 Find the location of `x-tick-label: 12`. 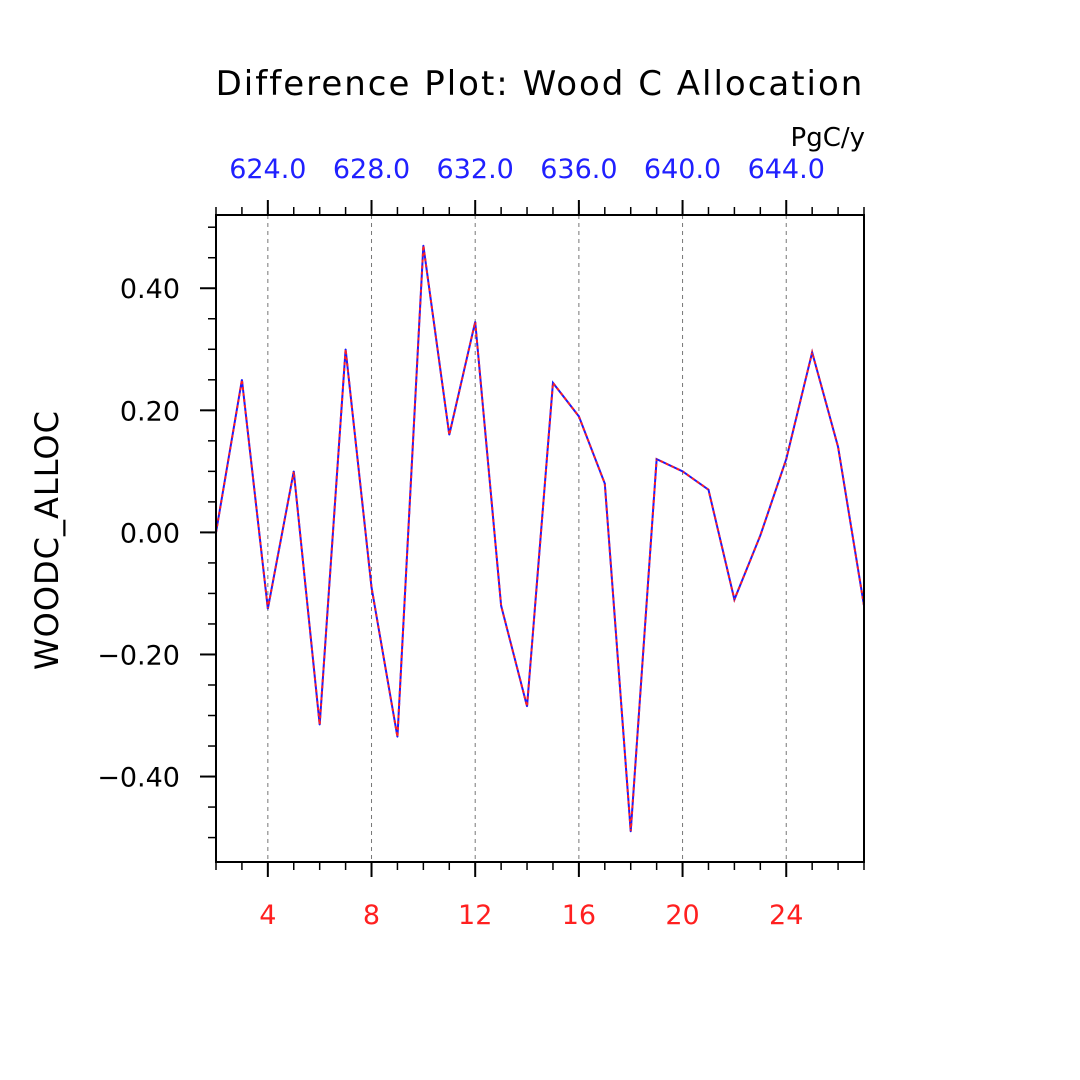

x-tick-label: 12 is located at coordinates (475, 915).